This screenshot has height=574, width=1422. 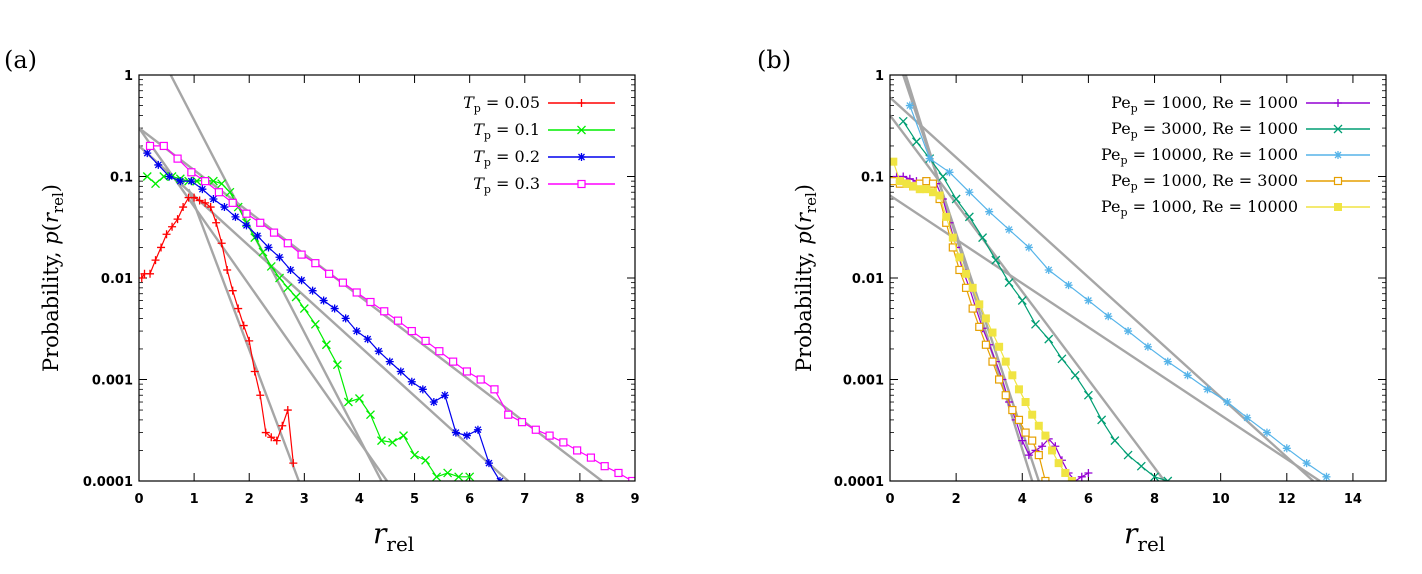 I want to click on legend-entry-label: Pep = 1000, Re = 1000, so click(x=1204, y=104).